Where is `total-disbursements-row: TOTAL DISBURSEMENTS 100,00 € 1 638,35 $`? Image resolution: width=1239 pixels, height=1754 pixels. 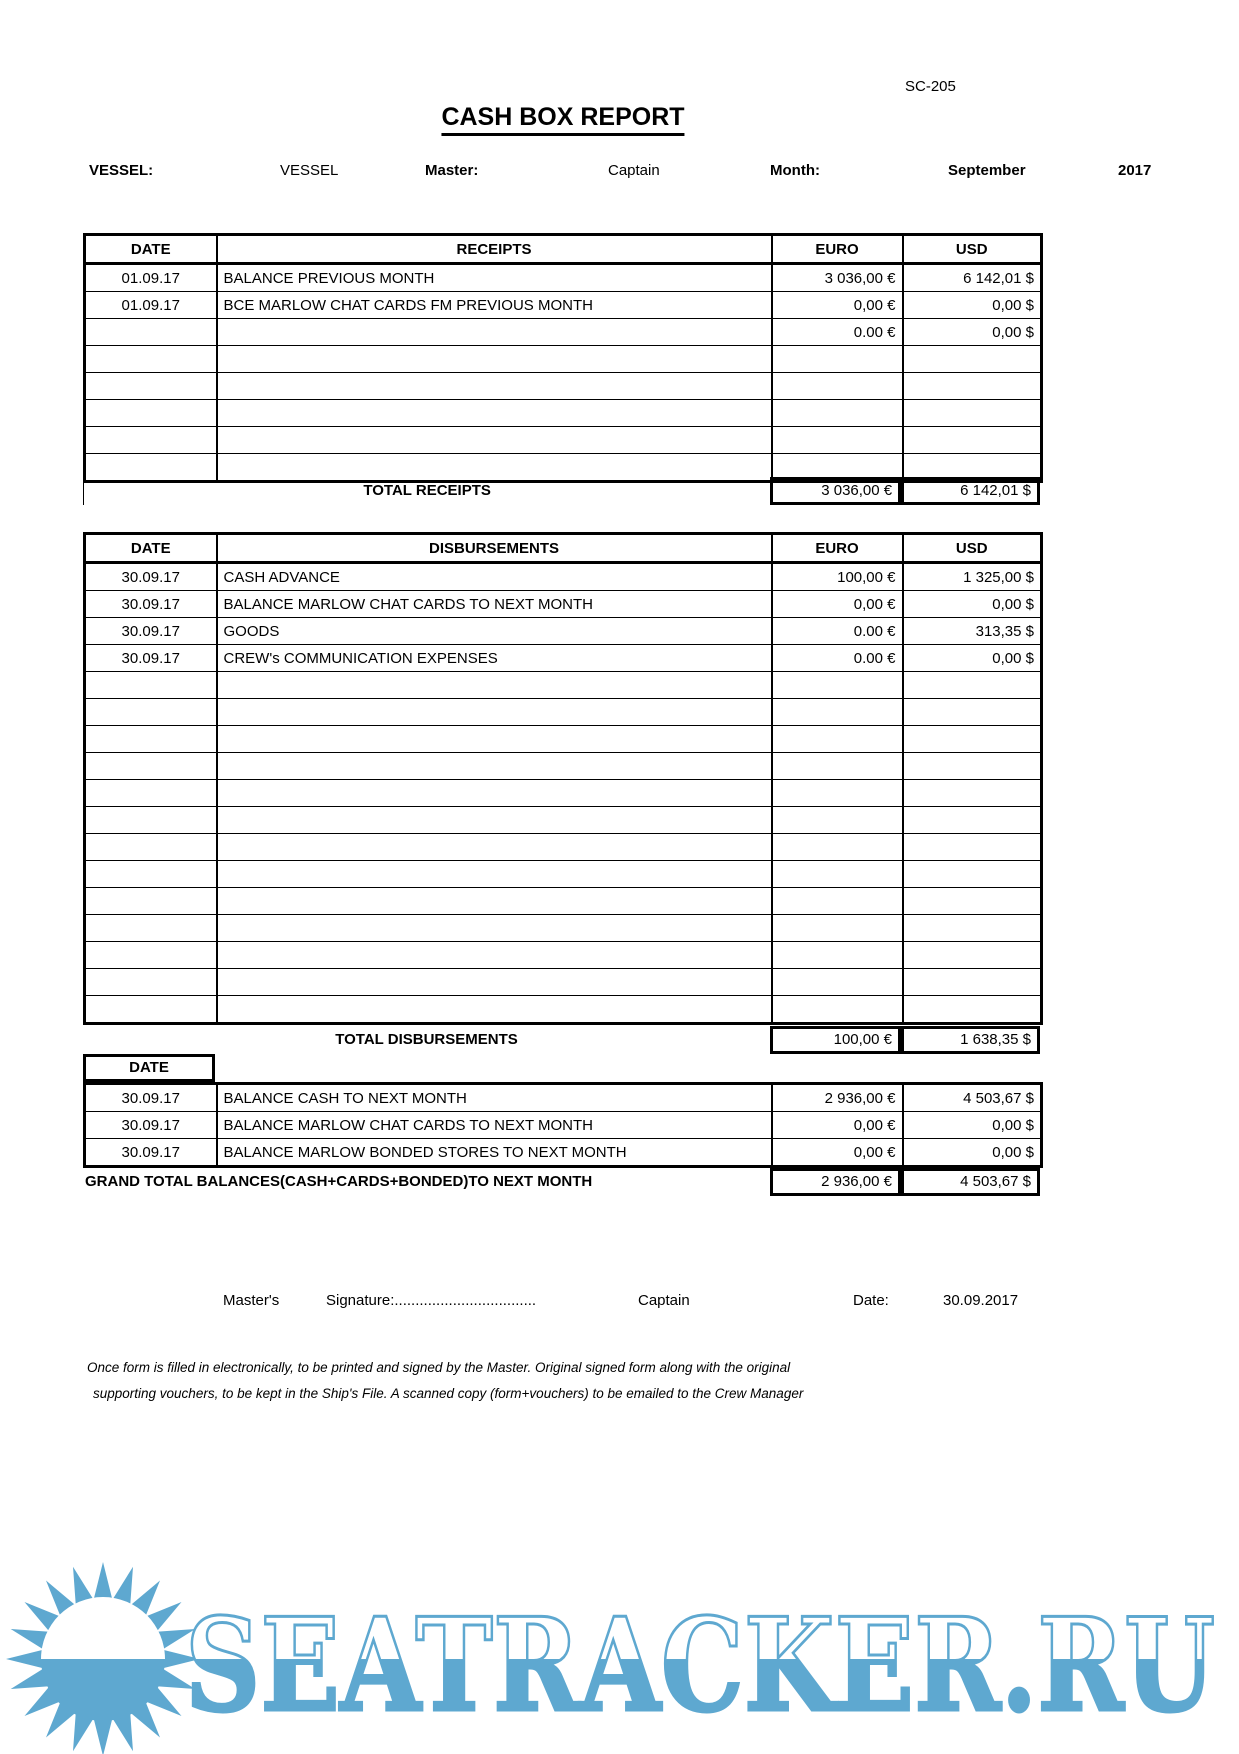 total-disbursements-row: TOTAL DISBURSEMENTS 100,00 € 1 638,35 $ is located at coordinates (561, 1040).